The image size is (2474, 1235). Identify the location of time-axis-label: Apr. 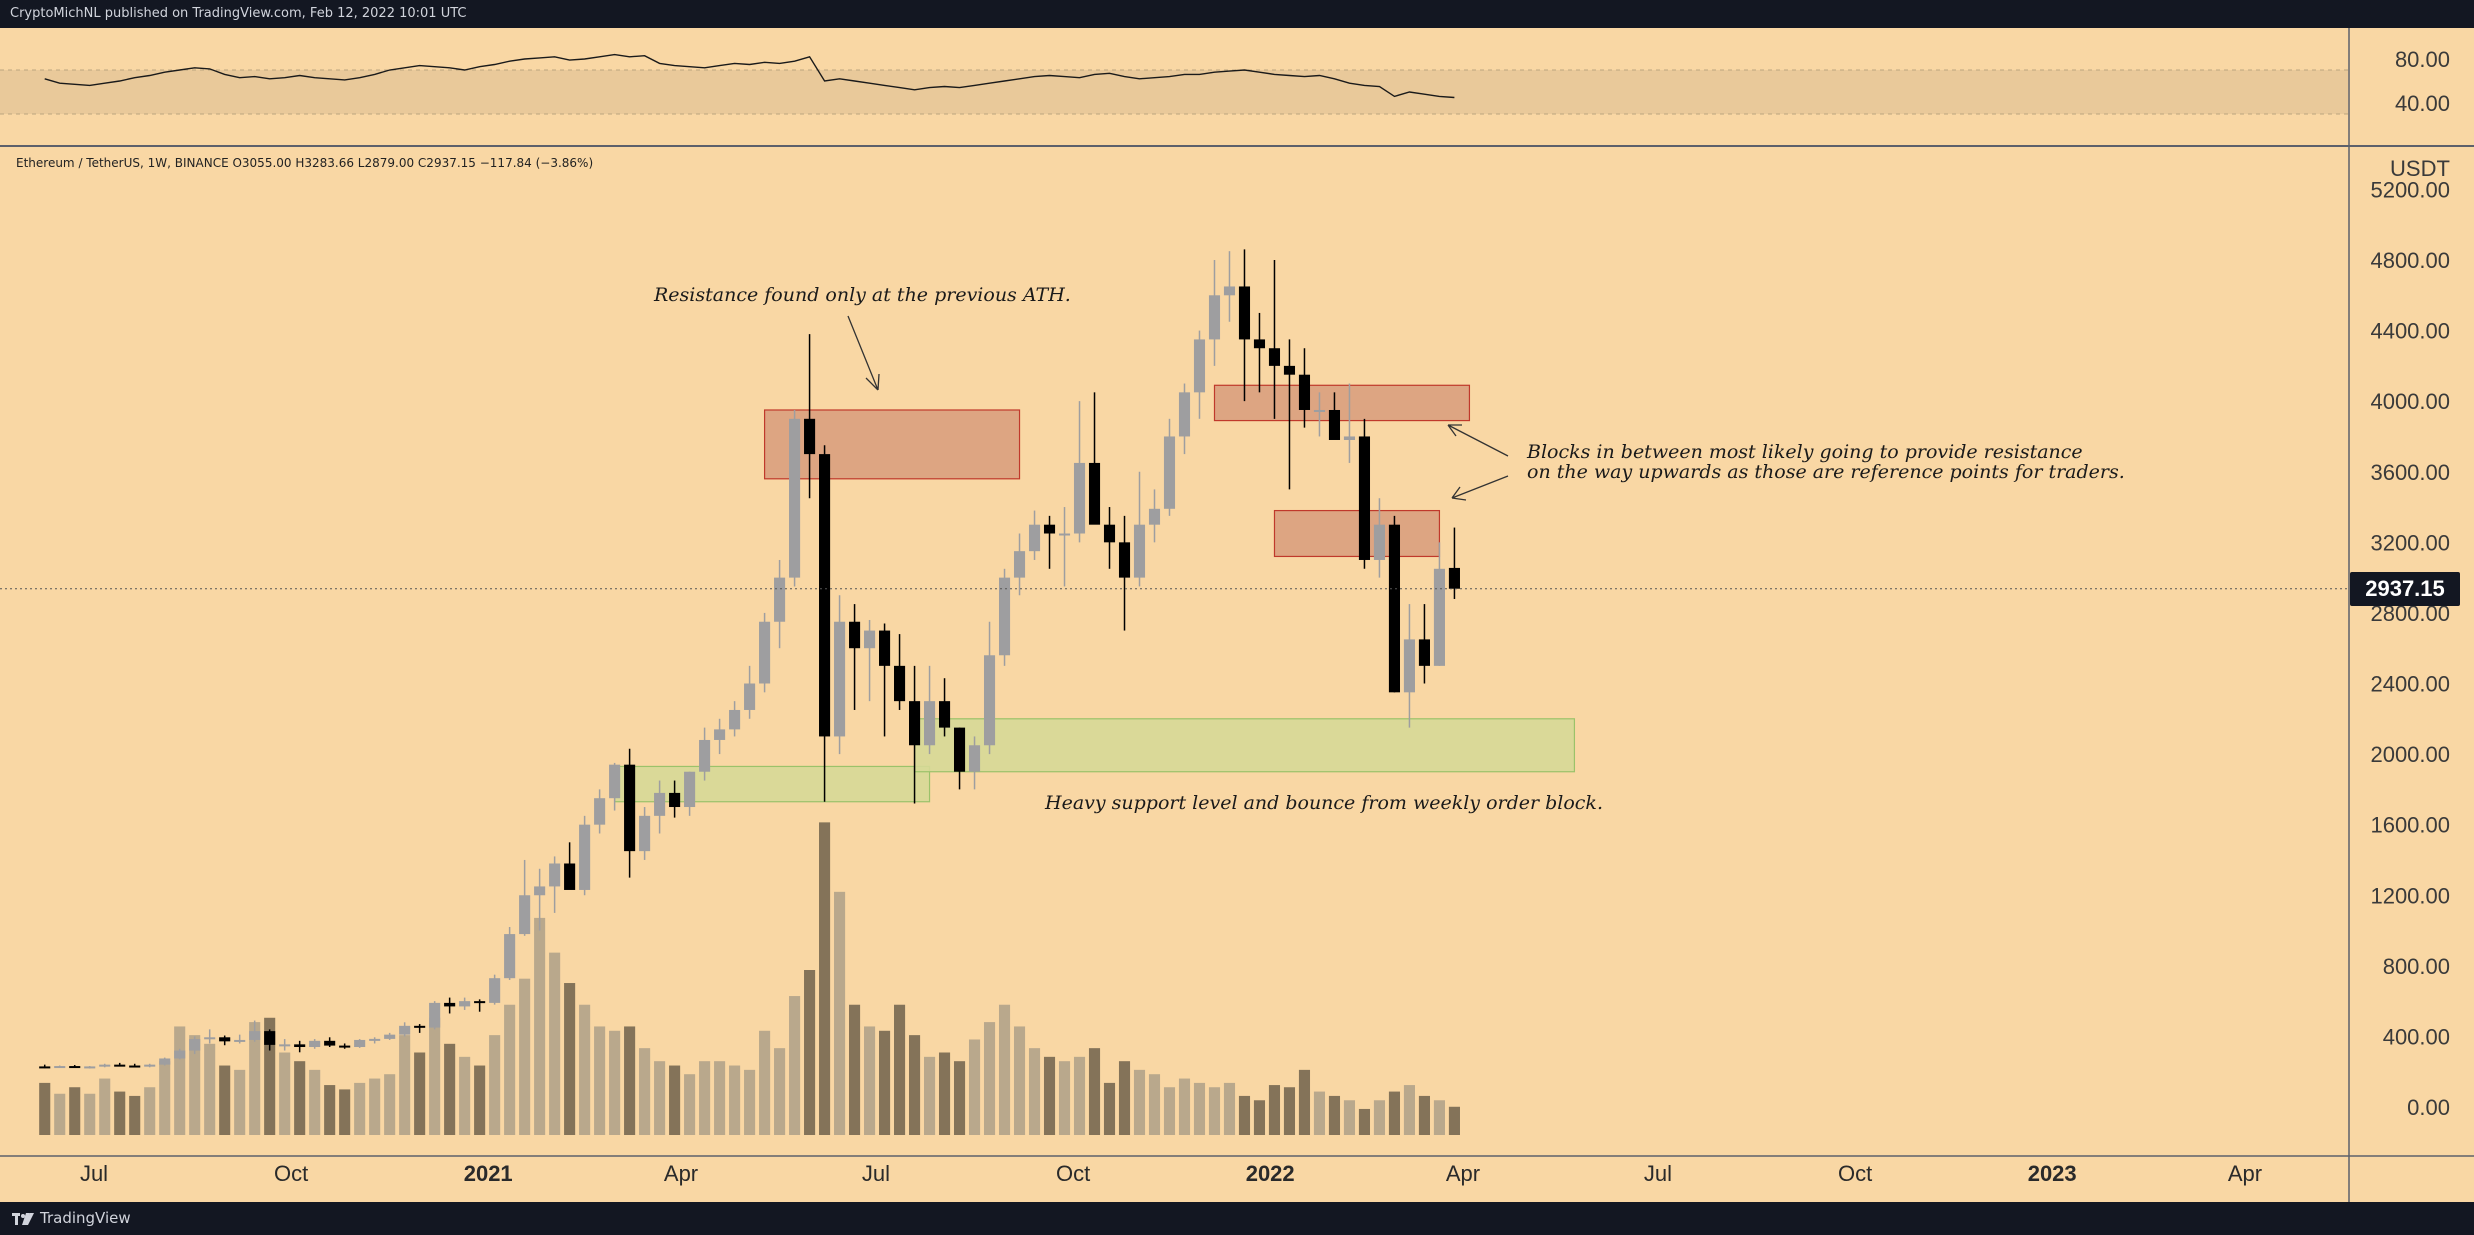
(1463, 1173).